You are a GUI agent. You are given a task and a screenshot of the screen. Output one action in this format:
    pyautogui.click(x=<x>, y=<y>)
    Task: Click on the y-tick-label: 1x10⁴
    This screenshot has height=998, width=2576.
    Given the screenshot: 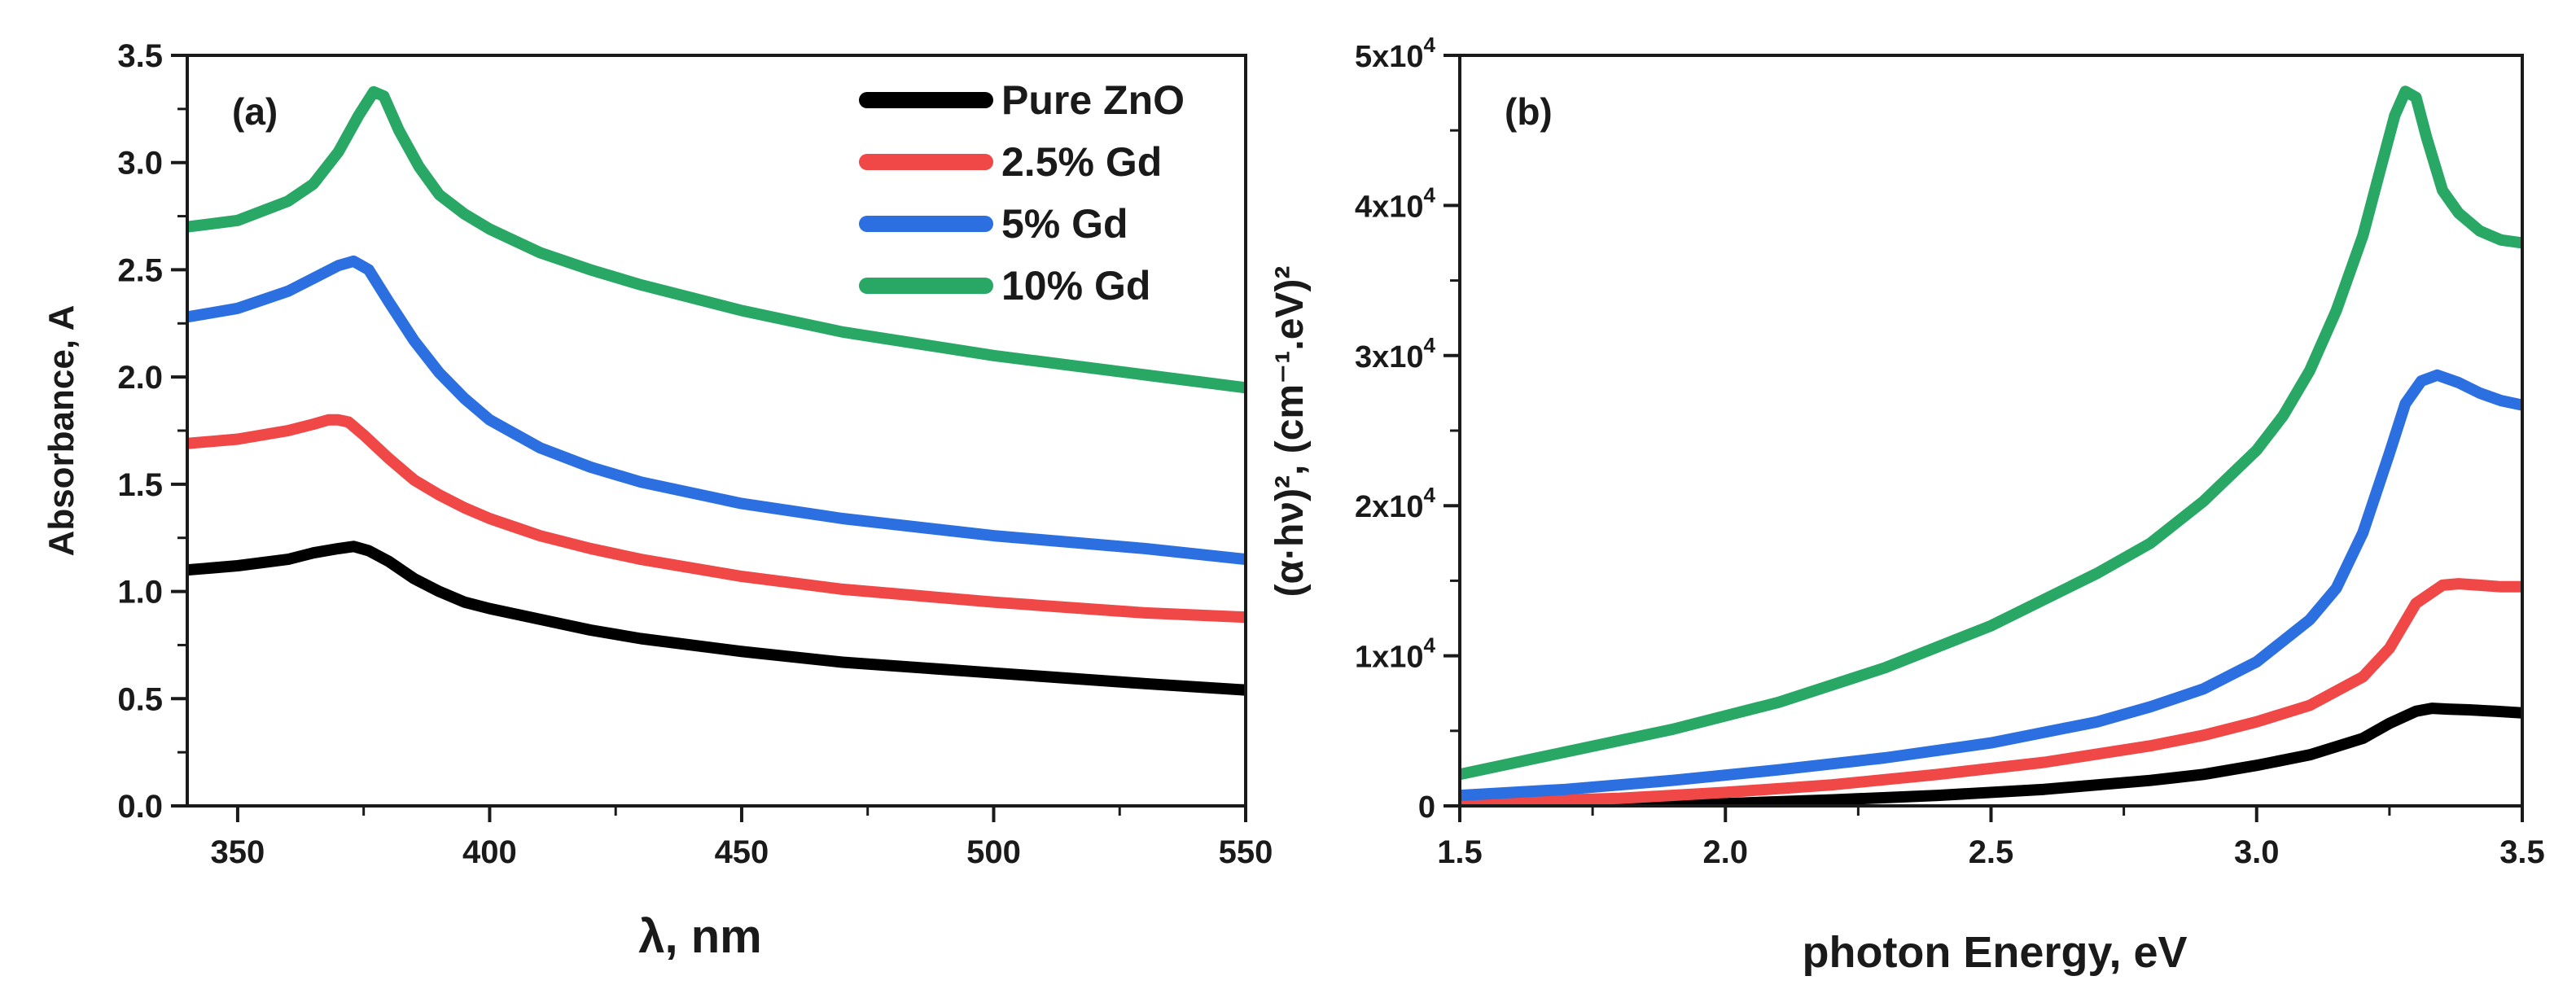 What is the action you would take?
    pyautogui.click(x=1395, y=654)
    